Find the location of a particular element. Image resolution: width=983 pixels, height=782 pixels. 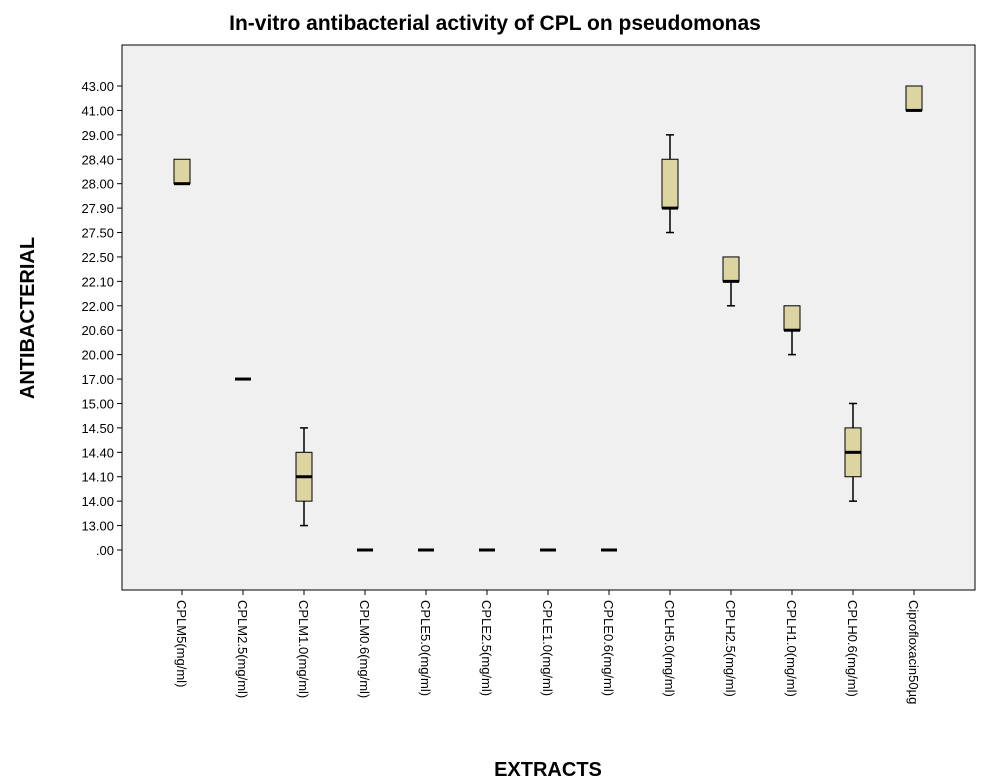

y-tick-label: 14.40 is located at coordinates (97, 452).